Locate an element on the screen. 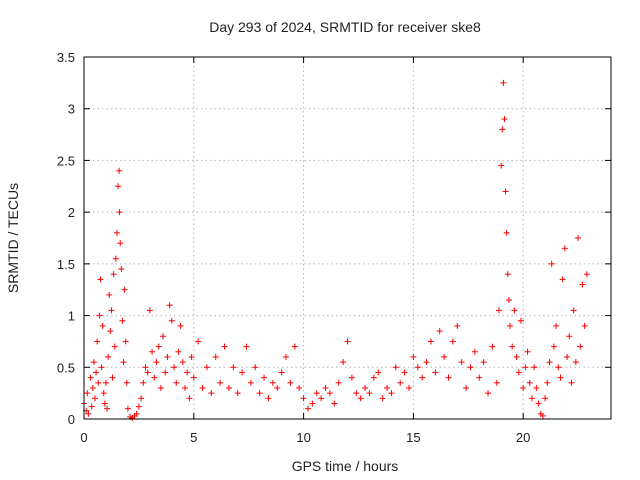 This screenshot has height=480, width=640. x-tick-label: 5 is located at coordinates (193, 437).